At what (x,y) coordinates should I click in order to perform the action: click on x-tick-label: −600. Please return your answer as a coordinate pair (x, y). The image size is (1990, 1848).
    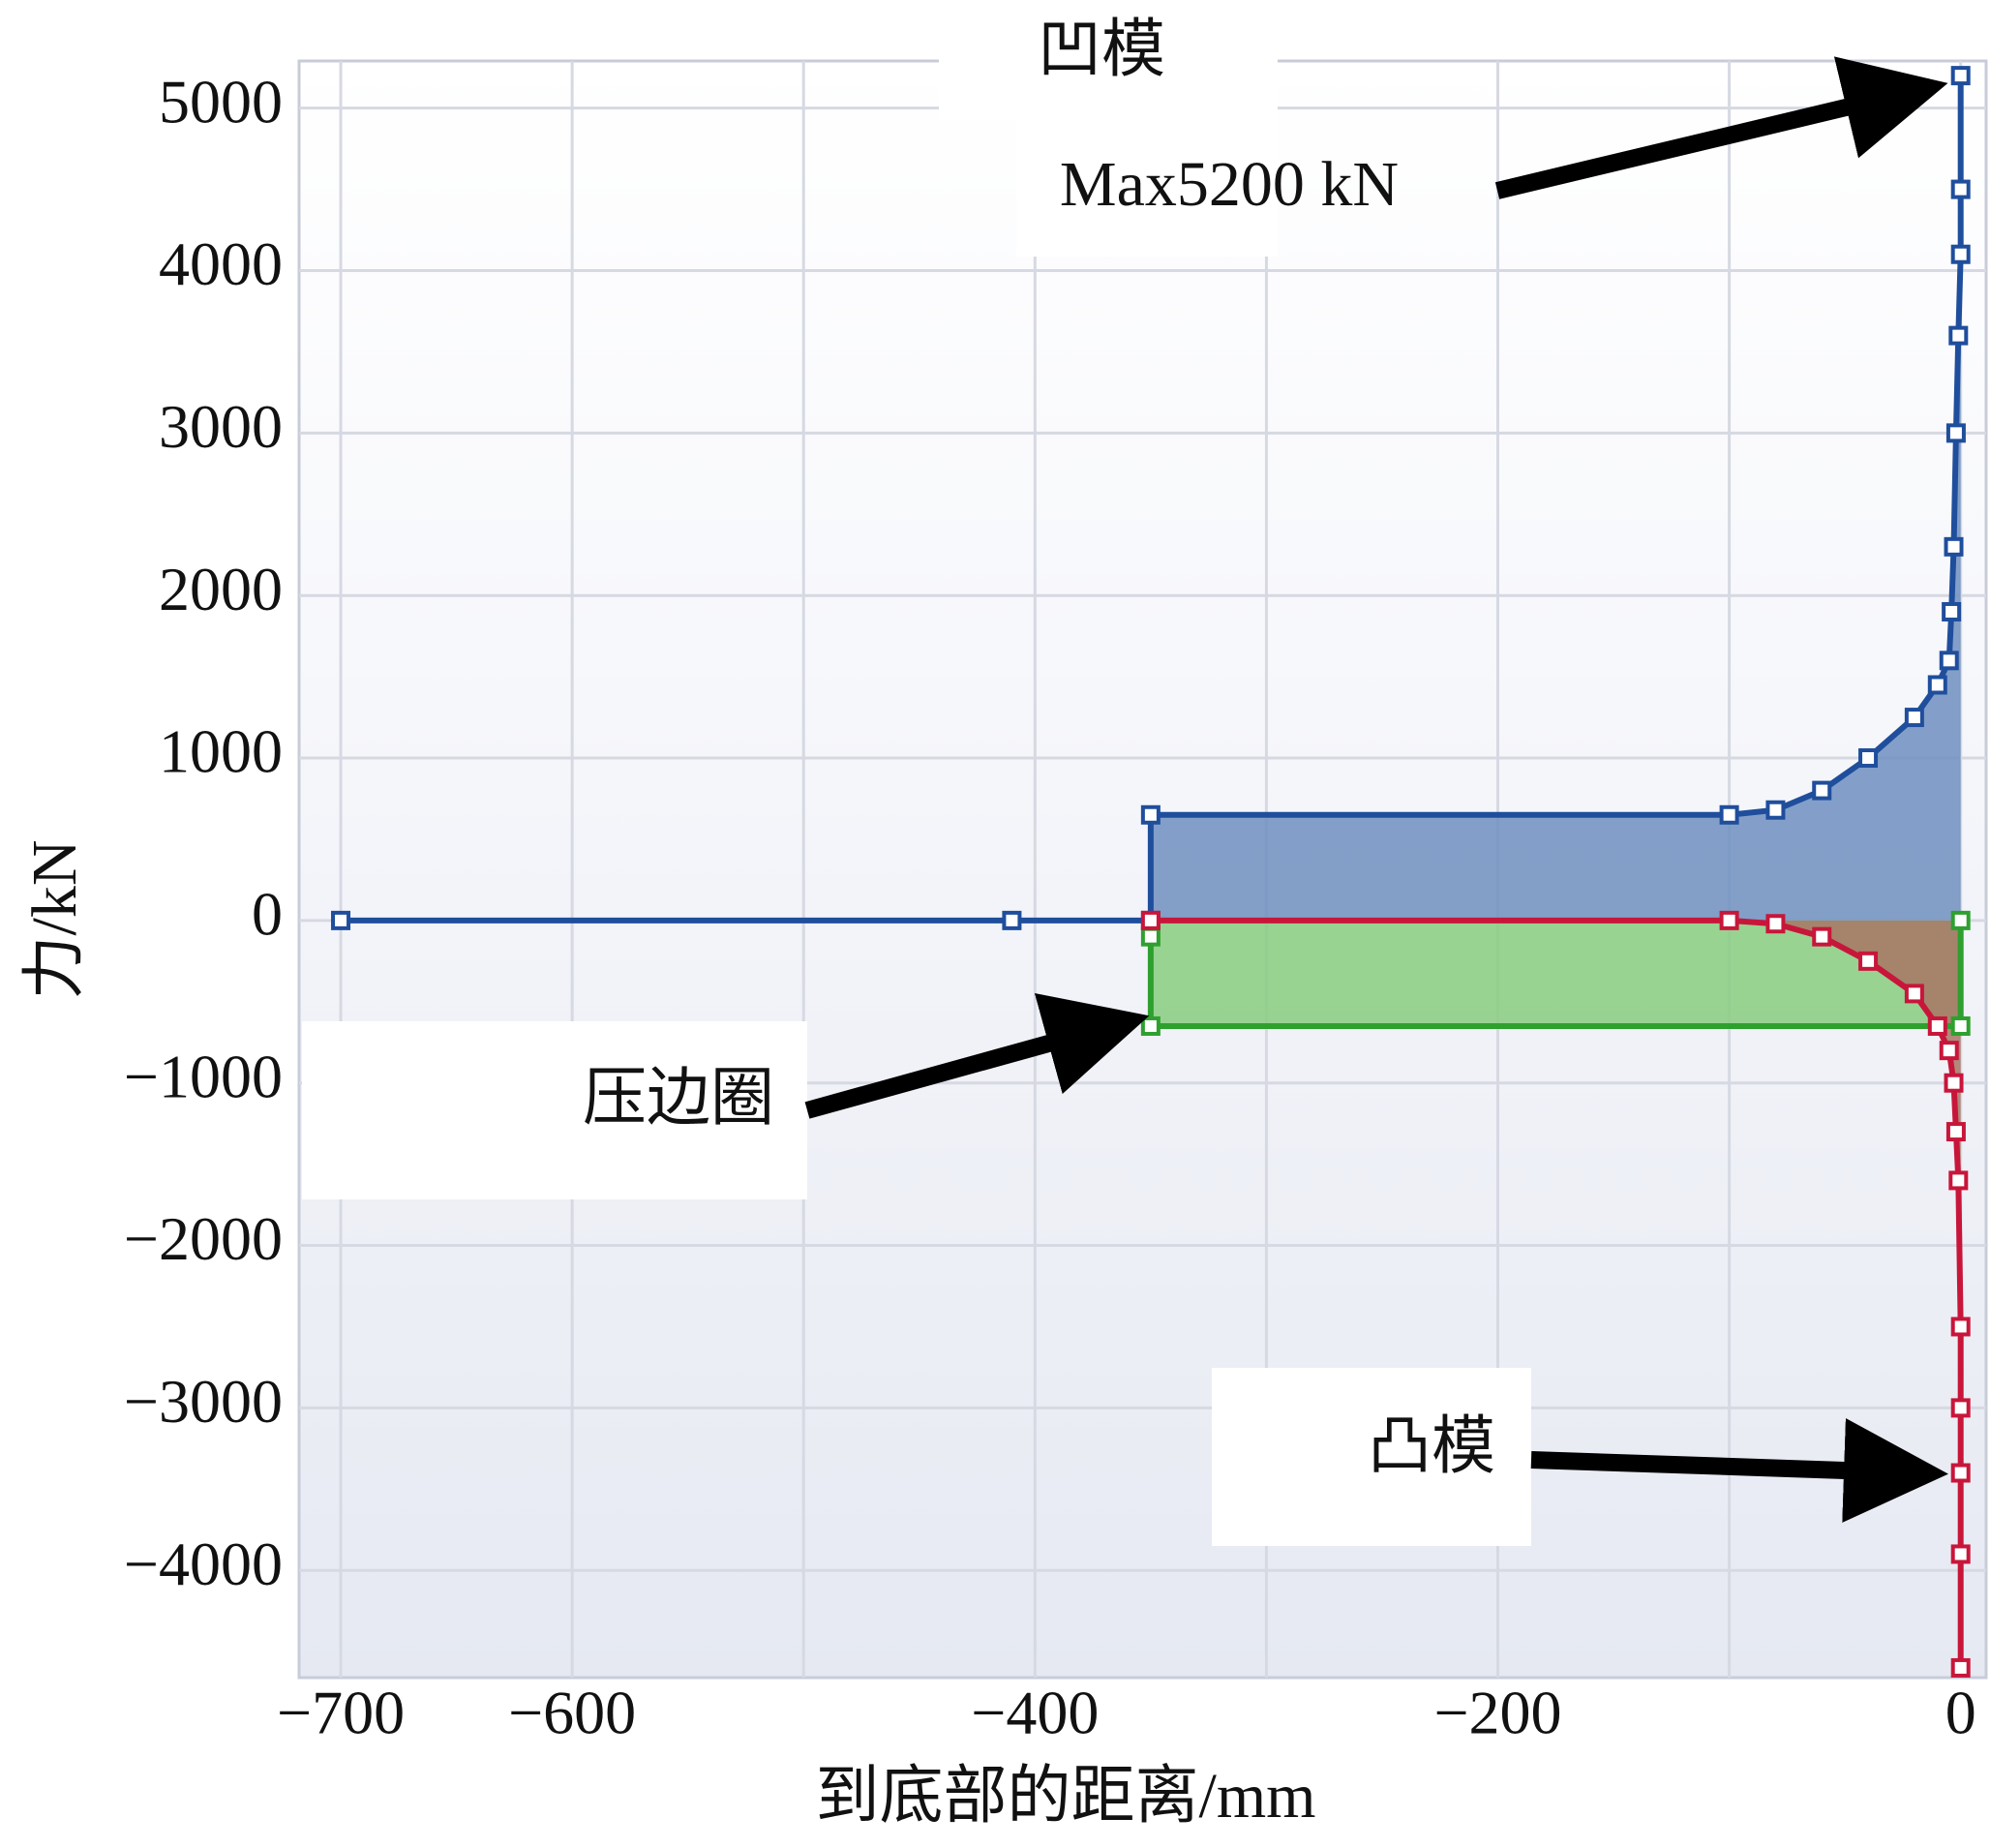
    Looking at the image, I should click on (572, 1713).